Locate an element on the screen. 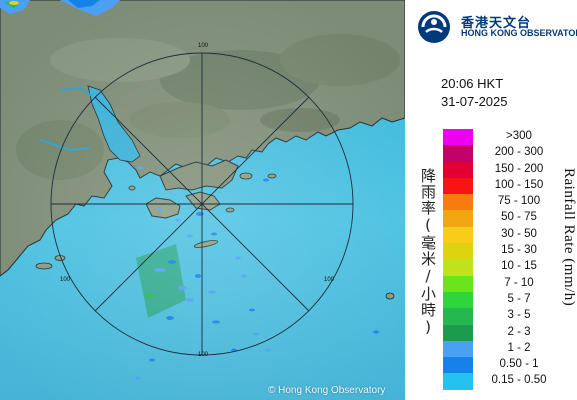  legend-range-label: 150 - 200 is located at coordinates (519, 168).